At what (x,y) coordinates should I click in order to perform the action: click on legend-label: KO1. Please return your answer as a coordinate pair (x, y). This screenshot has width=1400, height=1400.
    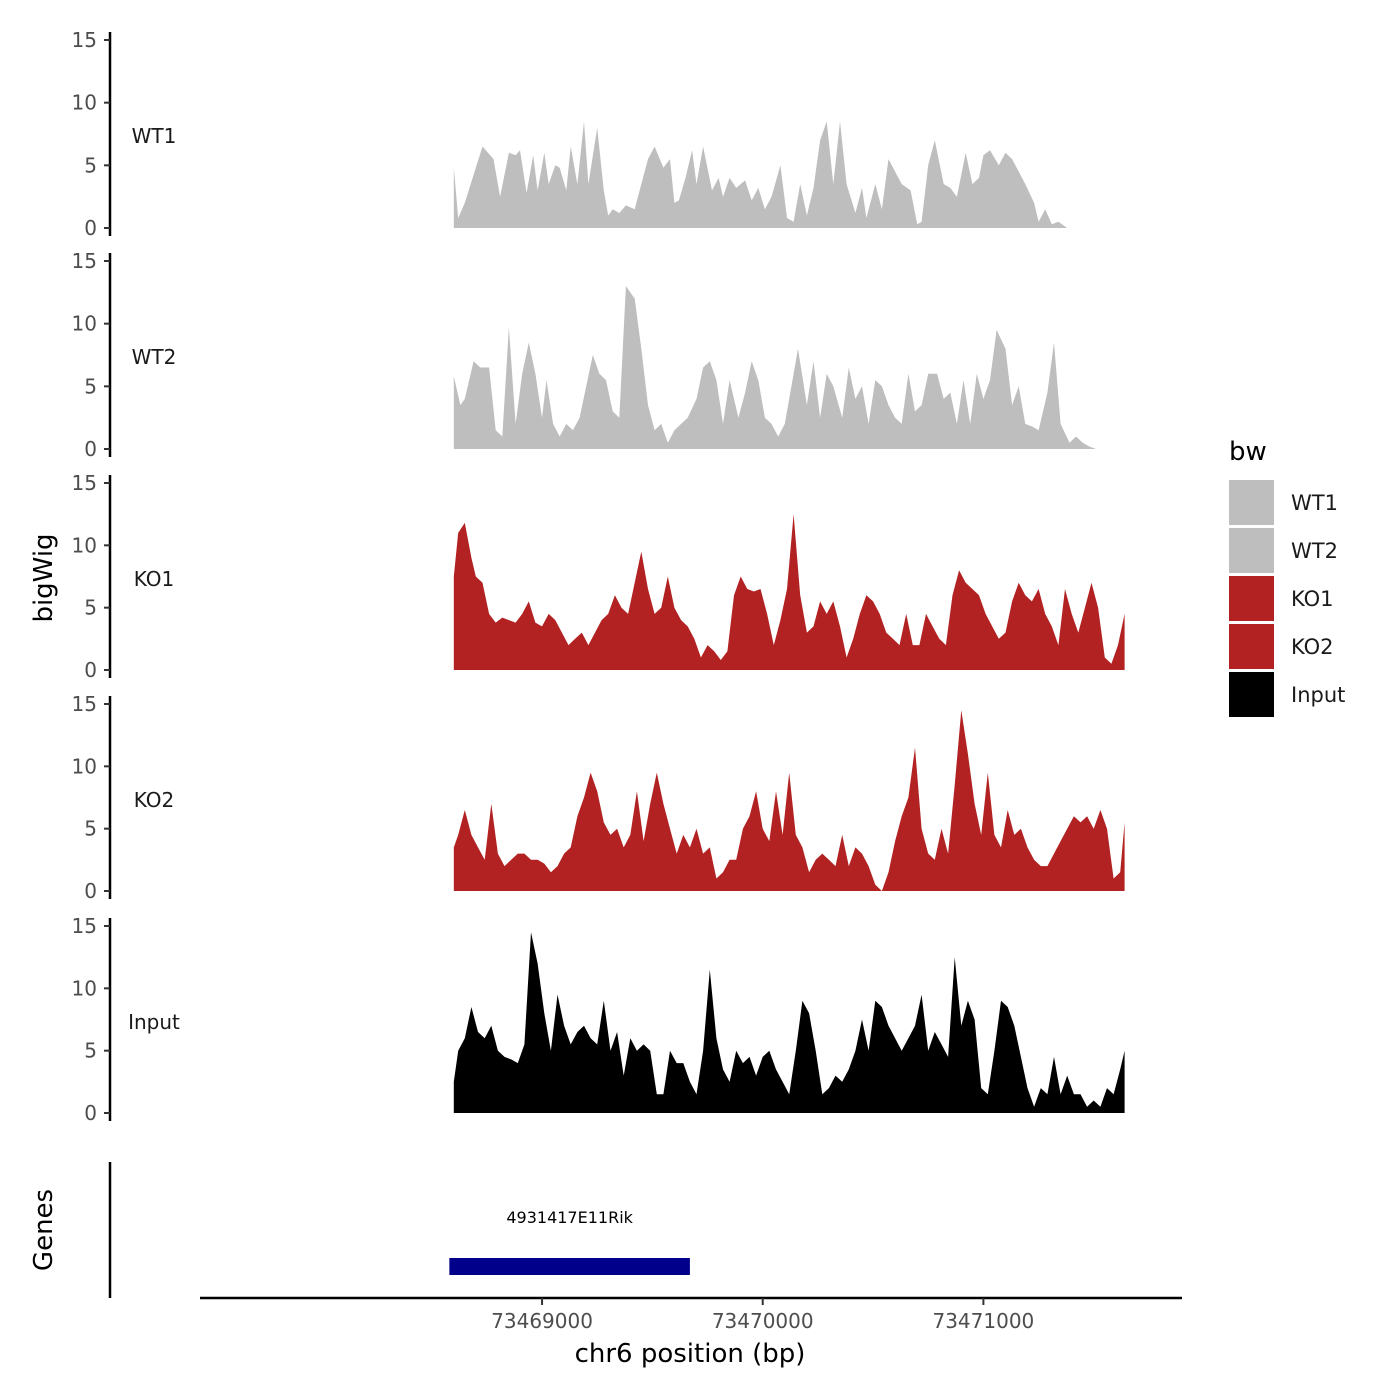
    Looking at the image, I should click on (1312, 599).